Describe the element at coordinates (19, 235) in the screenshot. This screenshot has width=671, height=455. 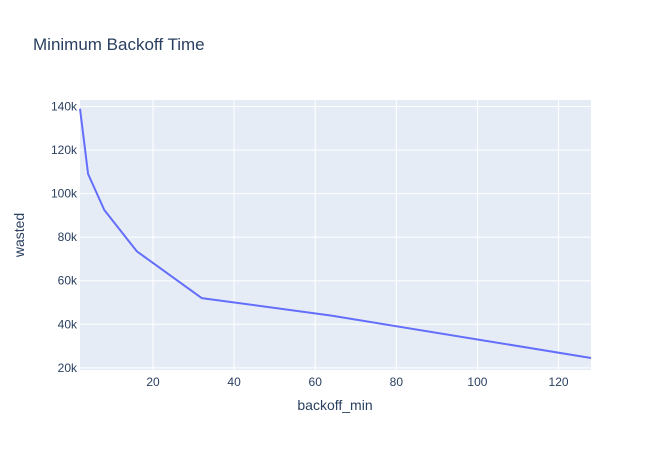
I see `y-axis-title: wasted` at that location.